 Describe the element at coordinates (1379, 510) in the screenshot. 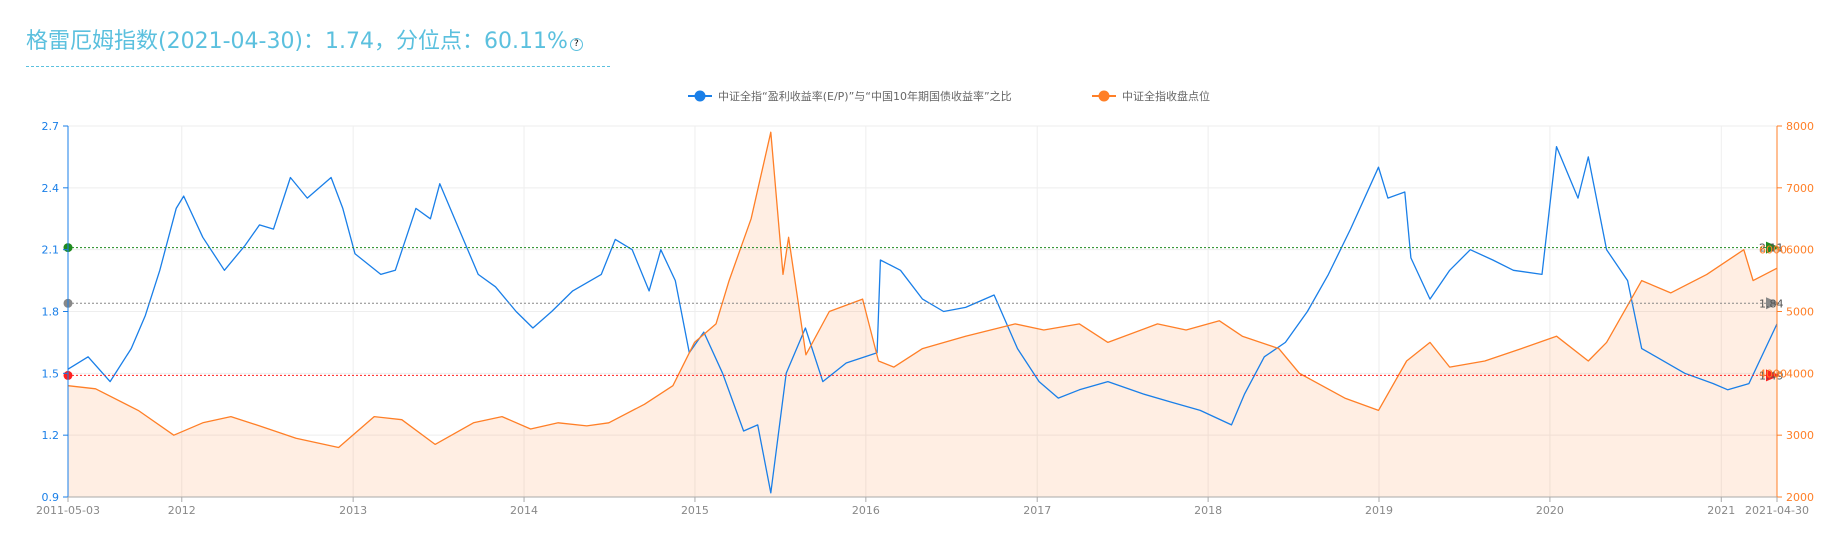

I see `x-tick-label: 2019` at that location.